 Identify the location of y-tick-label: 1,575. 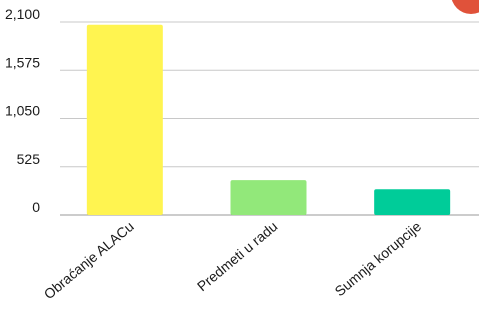
(22, 62).